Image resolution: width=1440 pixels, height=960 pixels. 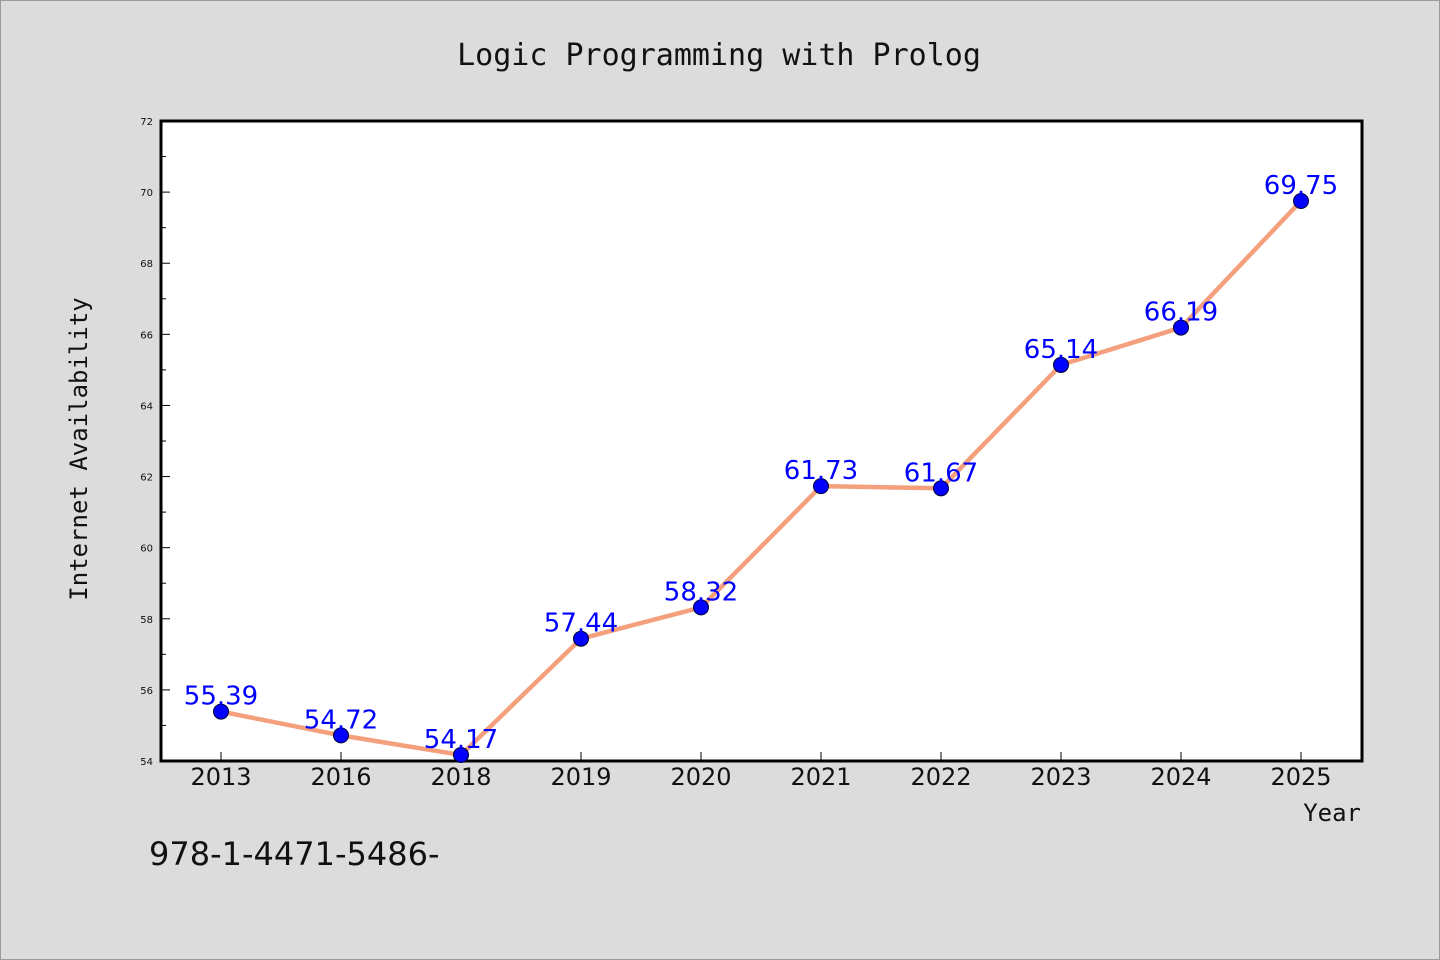 What do you see at coordinates (460, 777) in the screenshot?
I see `x-tick-label: 2018` at bounding box center [460, 777].